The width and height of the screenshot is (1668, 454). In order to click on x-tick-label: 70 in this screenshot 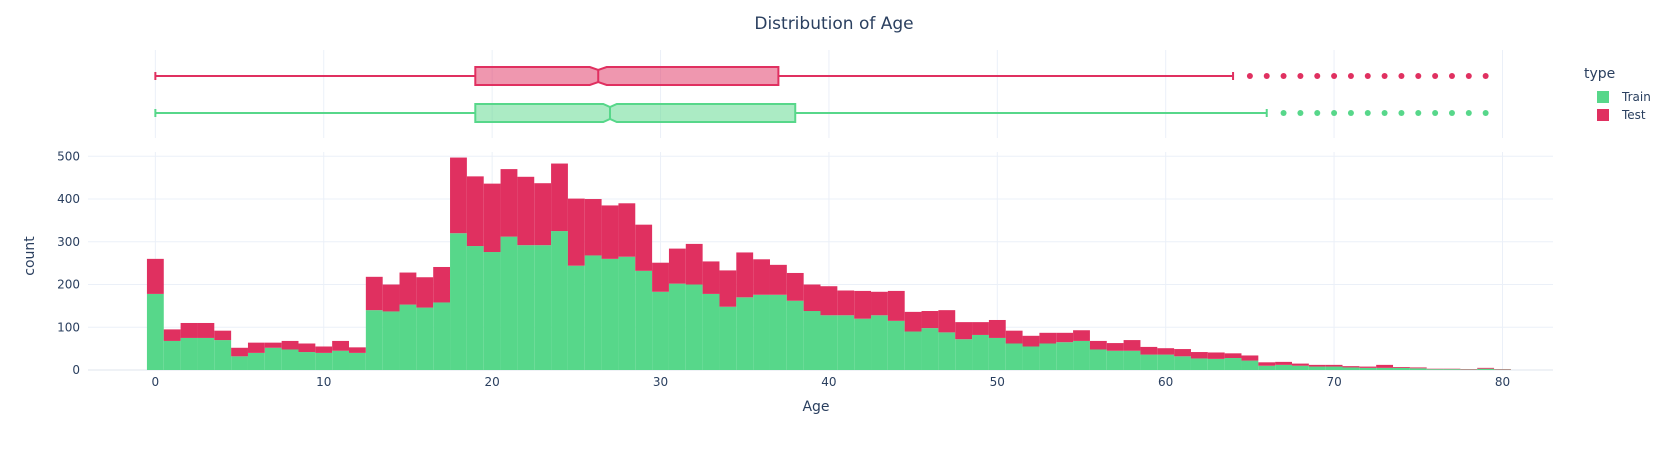, I will do `click(1333, 382)`.